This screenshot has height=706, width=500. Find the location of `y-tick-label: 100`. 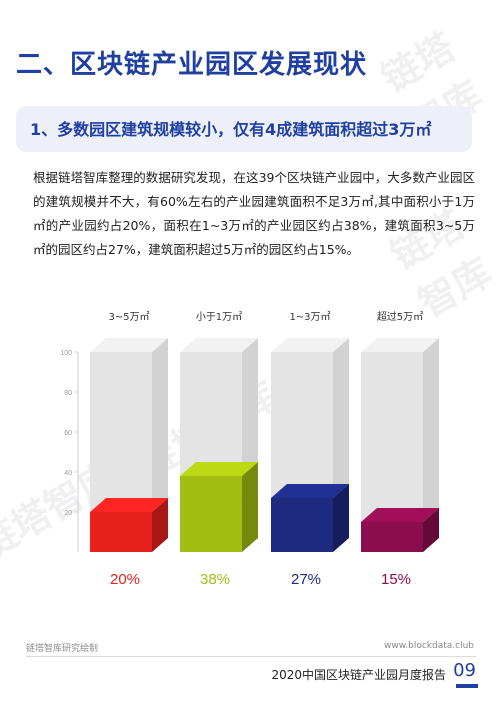

y-tick-label: 100 is located at coordinates (66, 353).